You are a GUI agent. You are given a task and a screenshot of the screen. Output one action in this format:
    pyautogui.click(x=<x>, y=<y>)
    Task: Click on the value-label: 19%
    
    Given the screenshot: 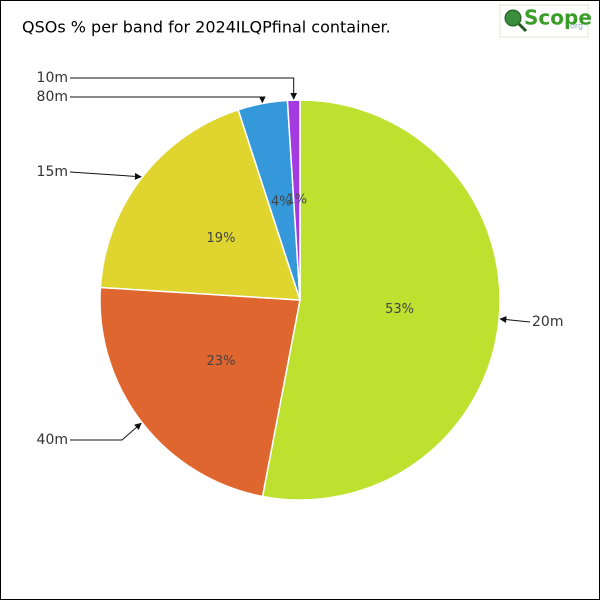 What is the action you would take?
    pyautogui.click(x=221, y=238)
    